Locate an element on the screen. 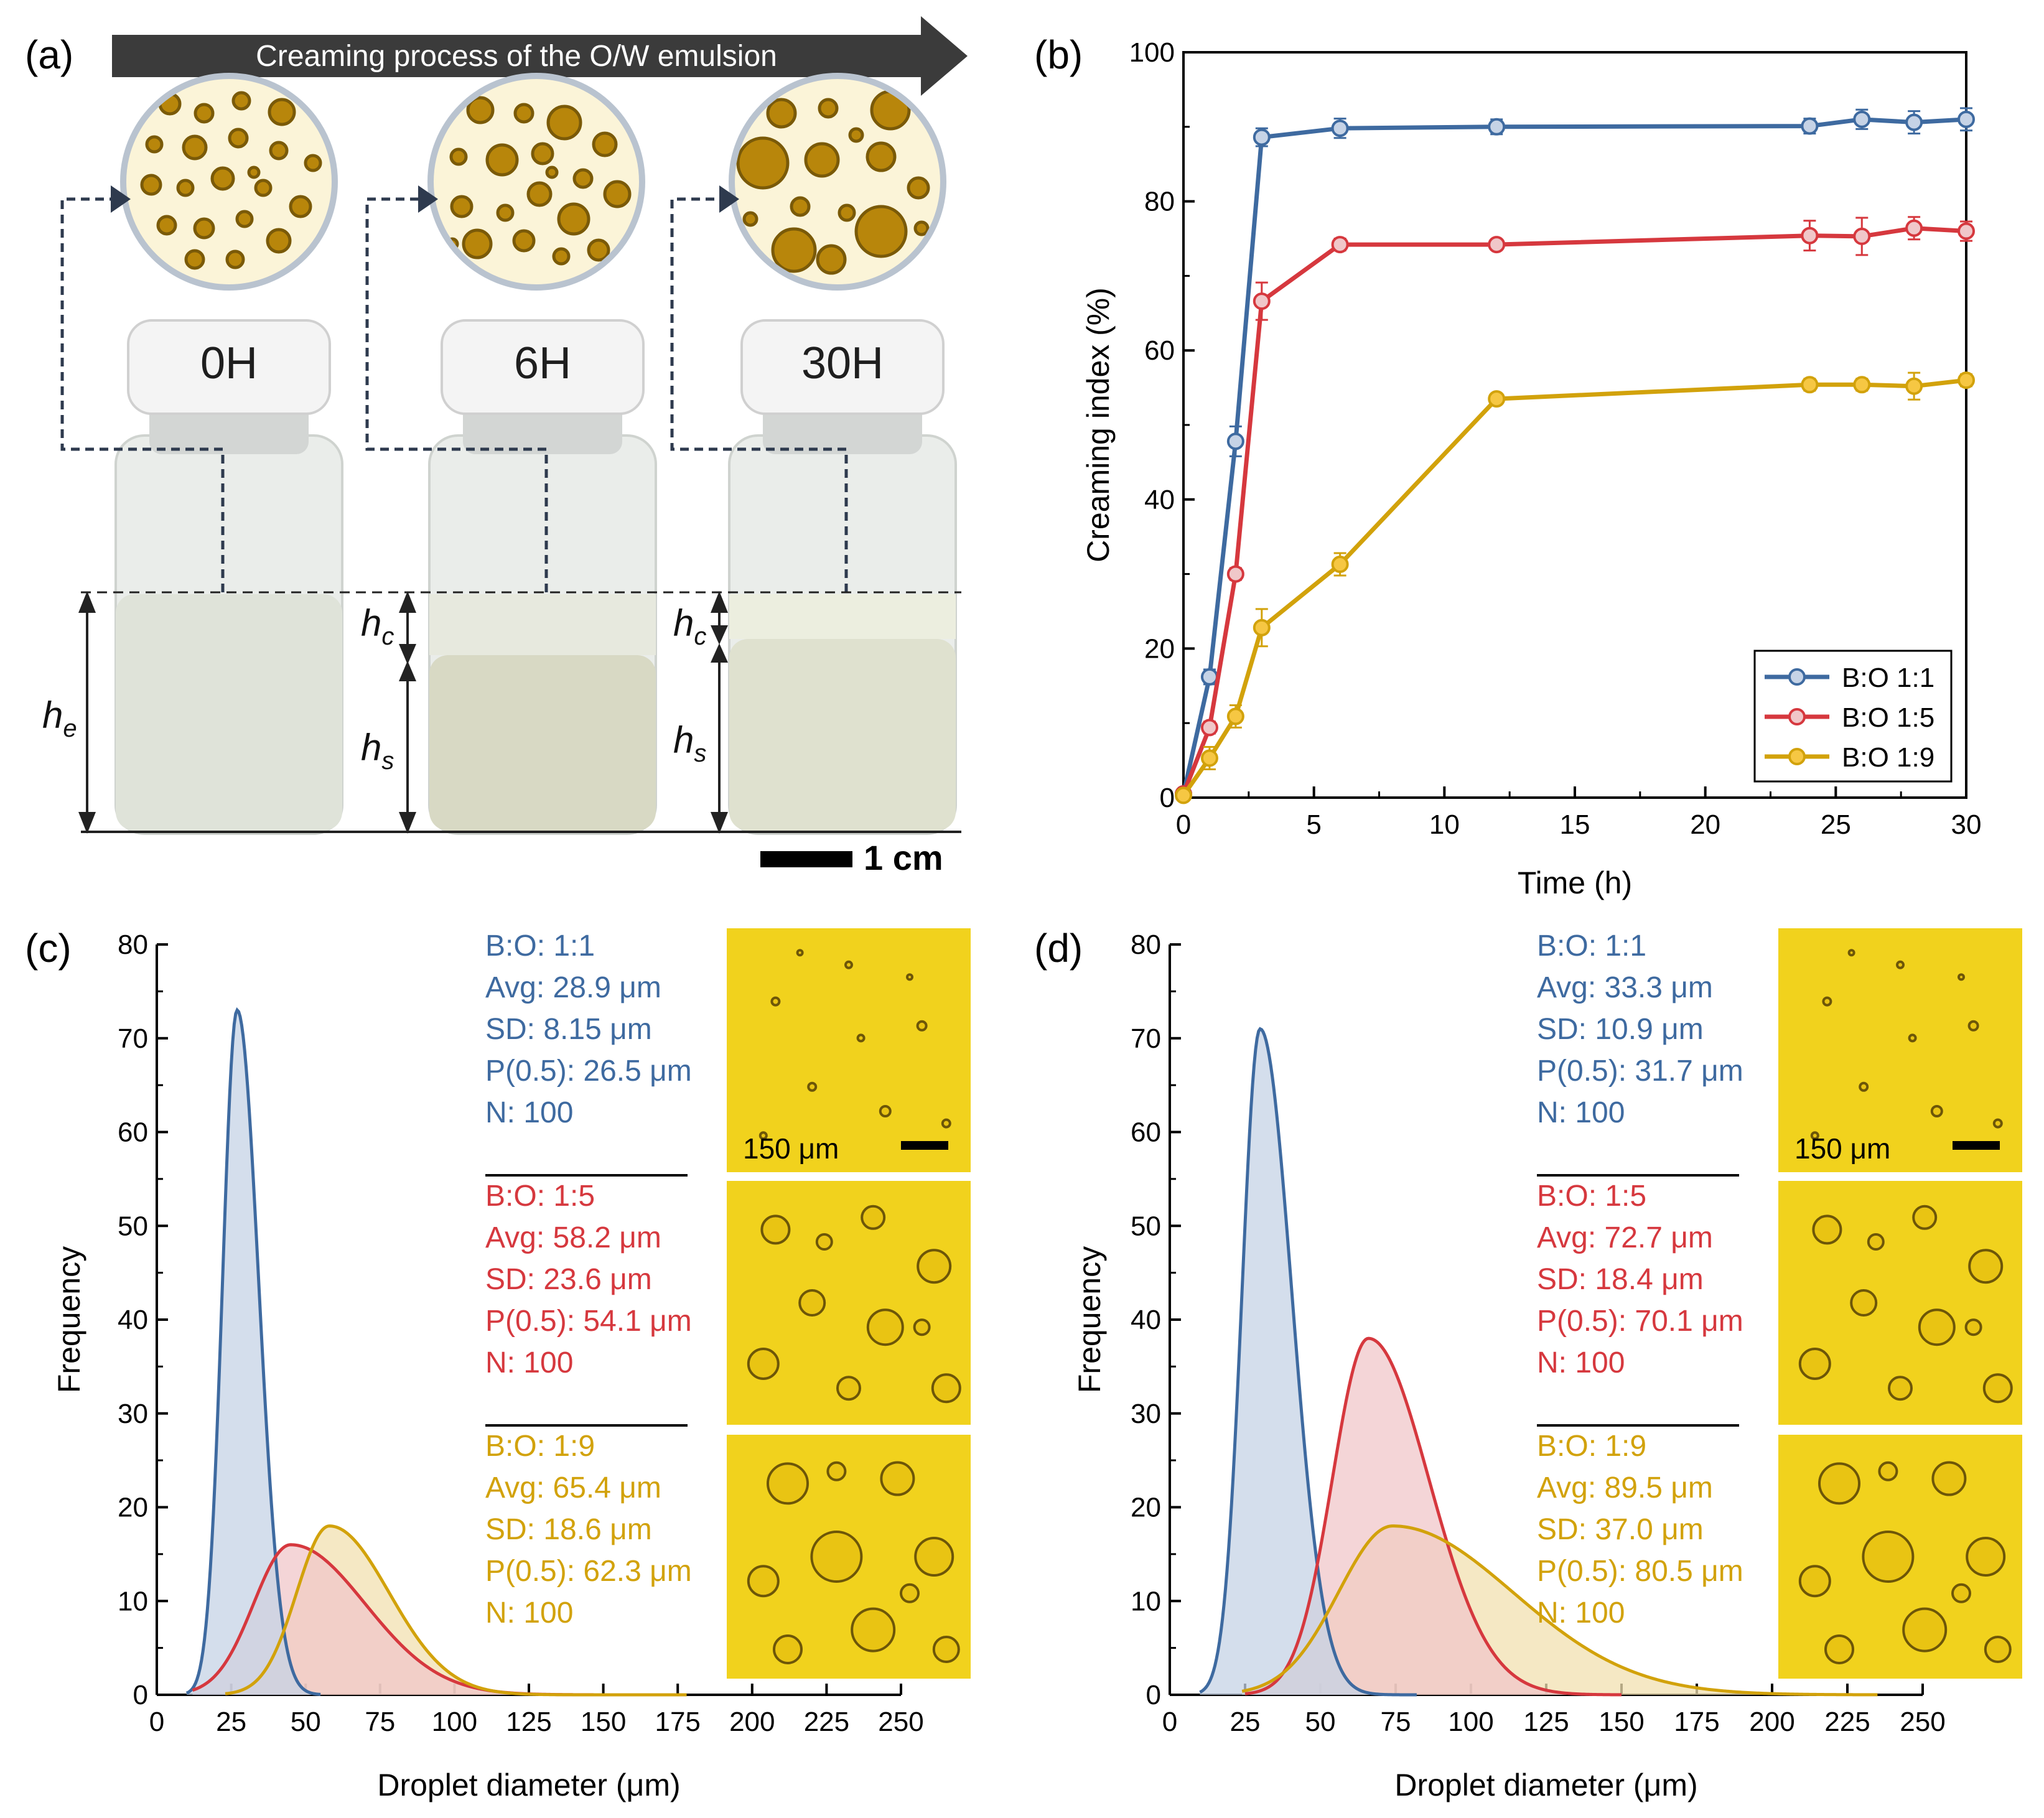 This screenshot has height=1818, width=2044. stats-line: Avg: 33.3 μm is located at coordinates (1625, 987).